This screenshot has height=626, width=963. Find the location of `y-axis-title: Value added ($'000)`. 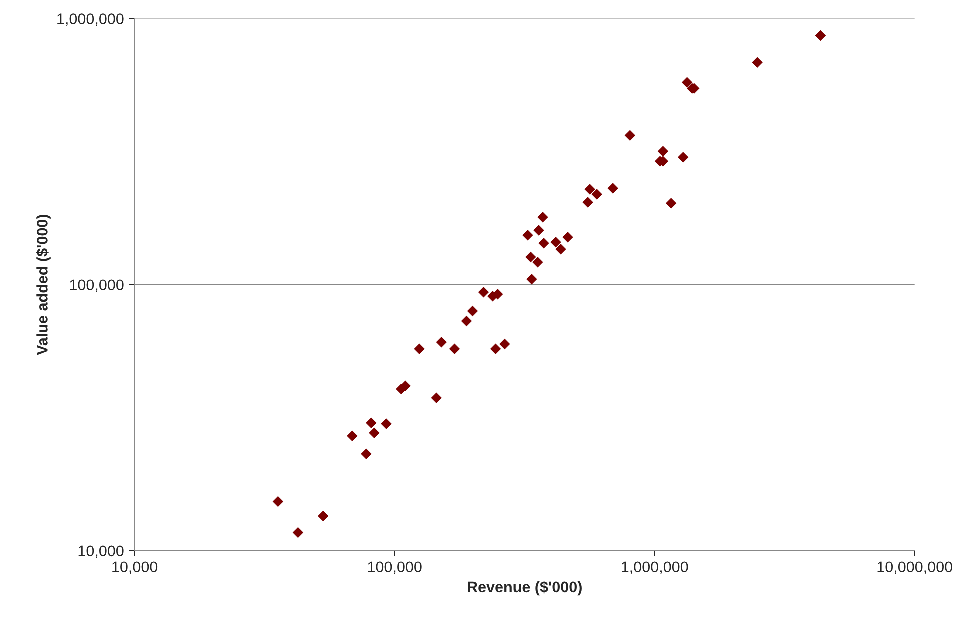

y-axis-title: Value added ($'000) is located at coordinates (43, 285).